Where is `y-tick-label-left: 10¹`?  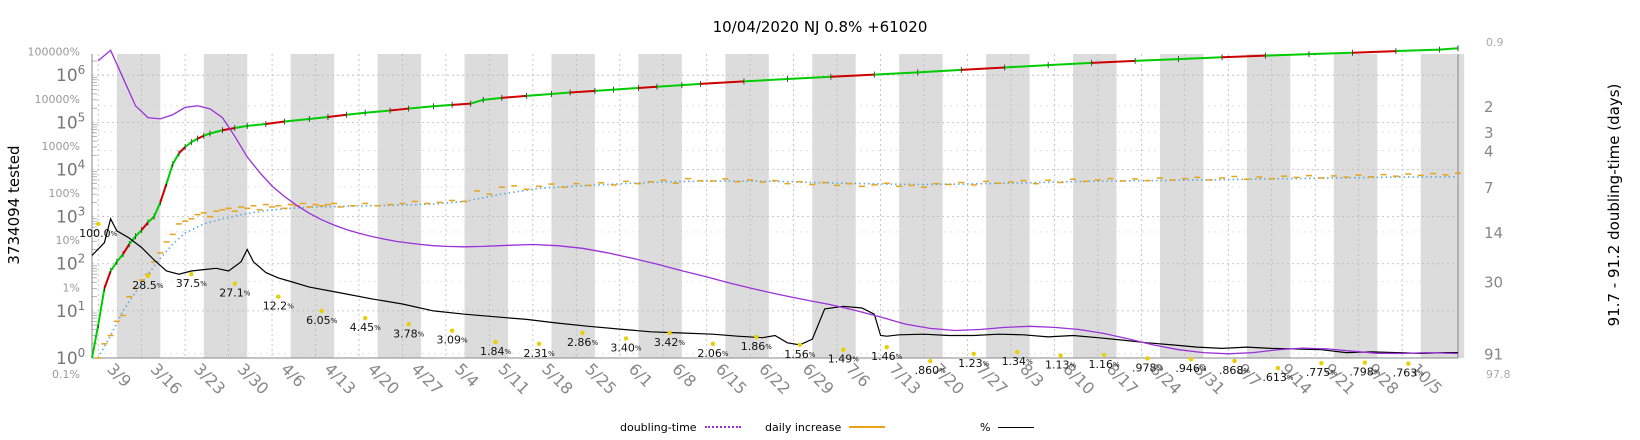
y-tick-label-left: 10¹ is located at coordinates (70, 310).